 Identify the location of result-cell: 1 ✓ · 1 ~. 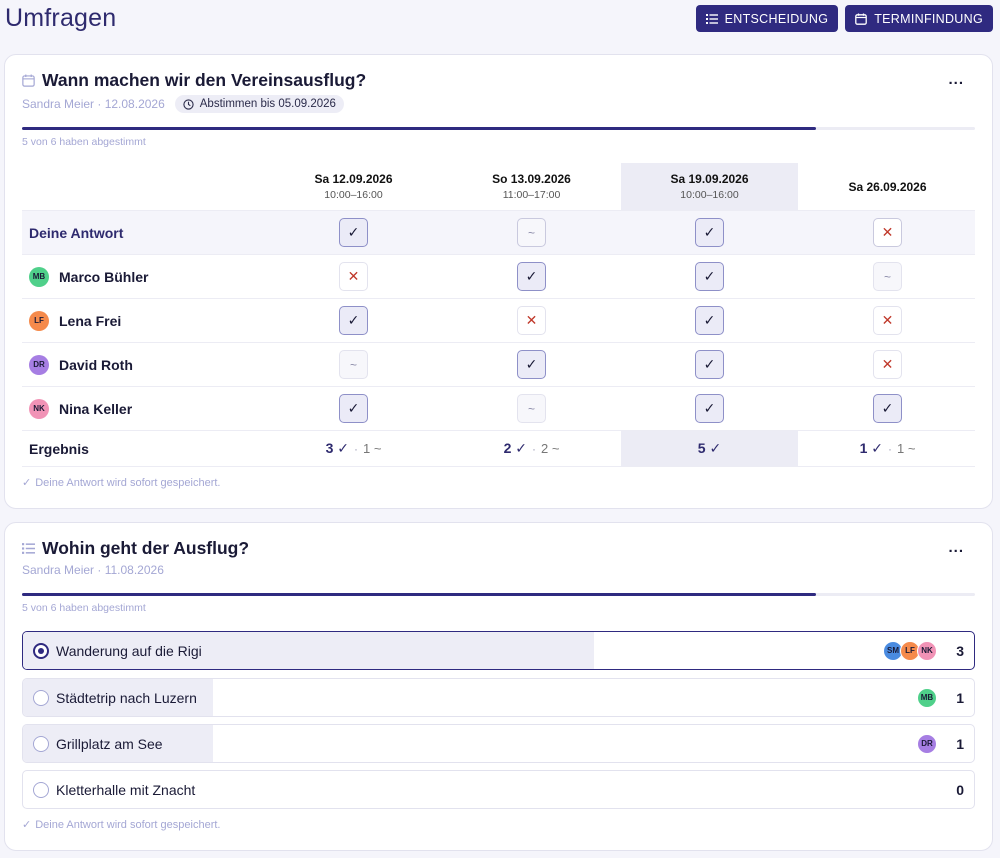
(887, 448).